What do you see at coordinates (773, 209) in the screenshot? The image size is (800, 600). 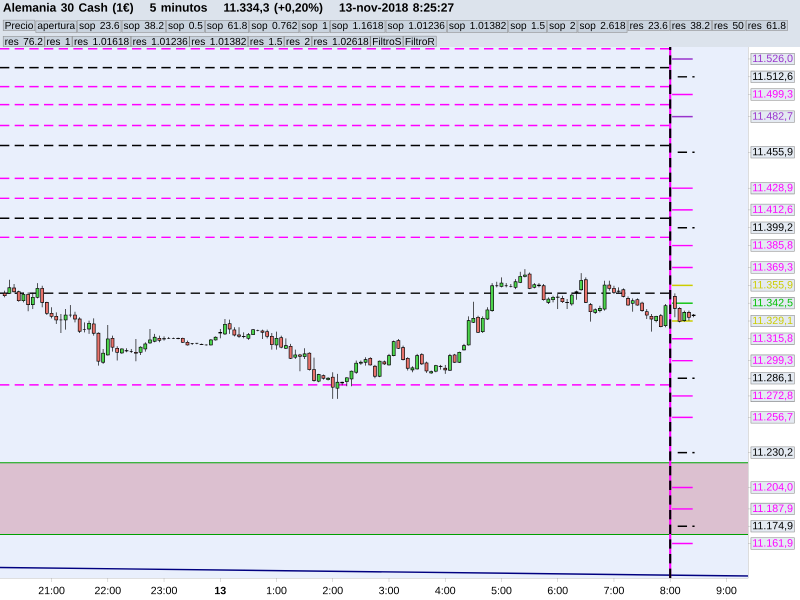 I see `y-tick-label: 11.412,6` at bounding box center [773, 209].